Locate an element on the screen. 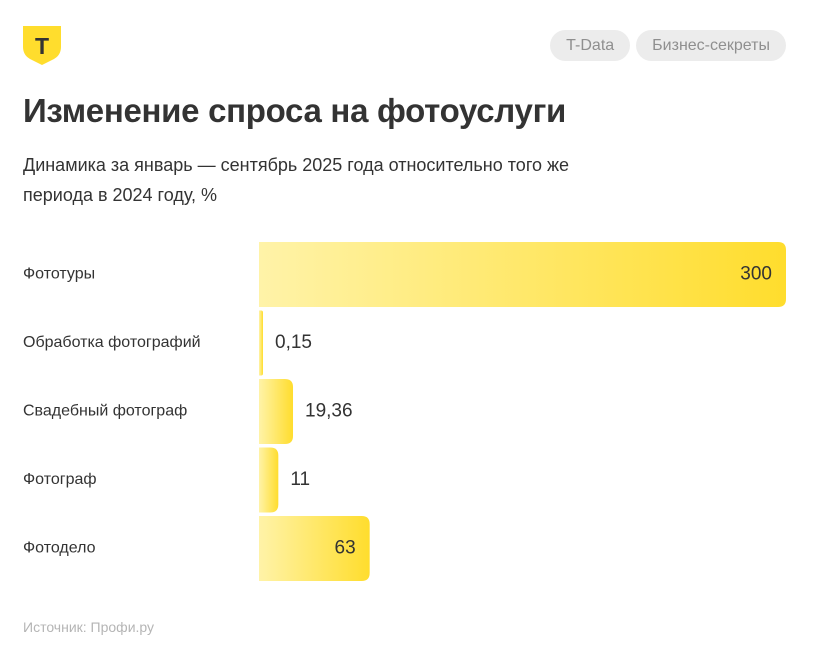 The height and width of the screenshot is (663, 825). bar-value-label: 0,15 is located at coordinates (293, 342).